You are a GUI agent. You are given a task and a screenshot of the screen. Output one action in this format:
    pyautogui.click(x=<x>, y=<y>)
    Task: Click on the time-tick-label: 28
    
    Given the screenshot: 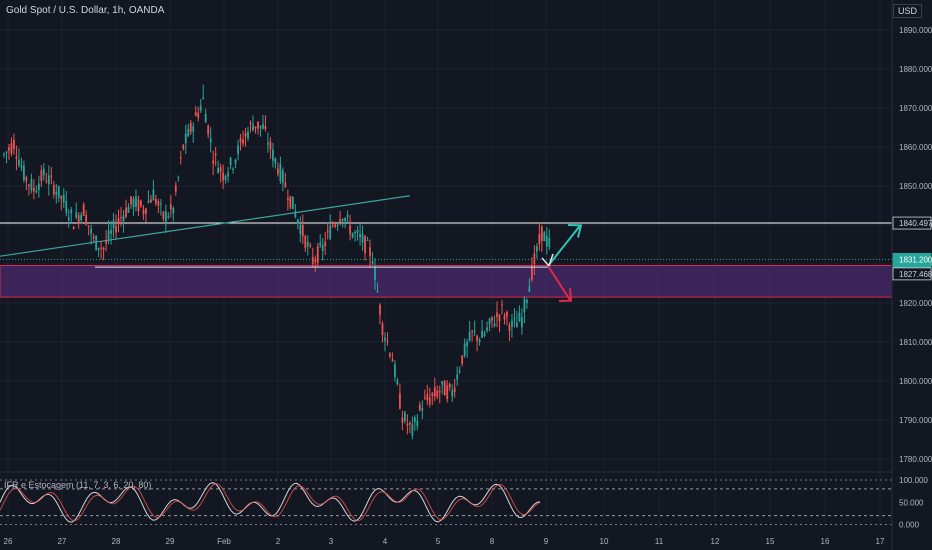 What is the action you would take?
    pyautogui.click(x=116, y=541)
    